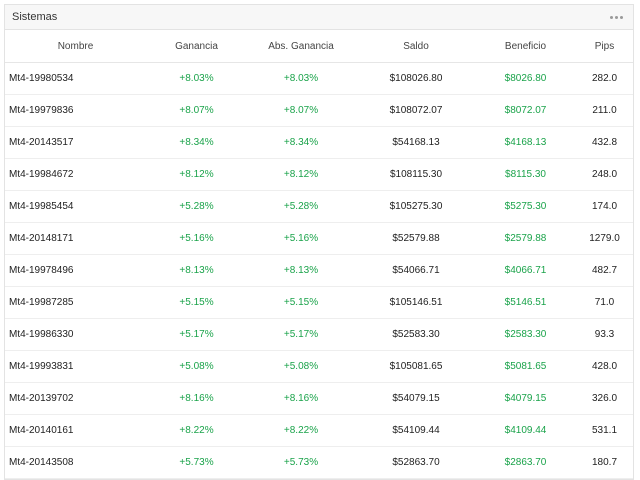 The height and width of the screenshot is (480, 640). What do you see at coordinates (196, 270) in the screenshot?
I see `ganancia-value: +8.13%` at bounding box center [196, 270].